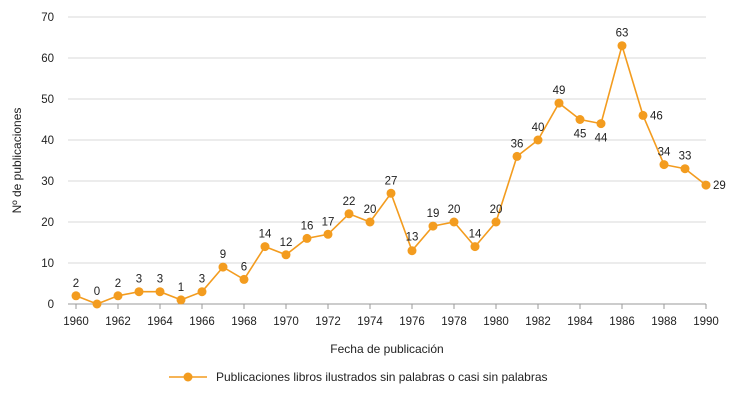  I want to click on x-tick-label: 1986, so click(622, 322).